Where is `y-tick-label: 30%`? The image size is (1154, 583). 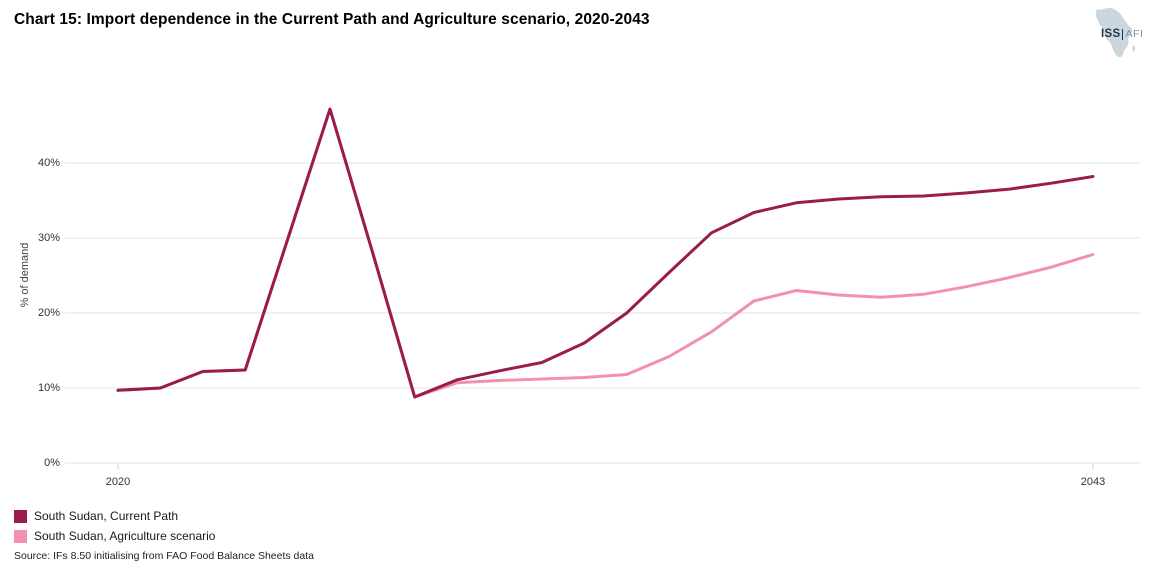
y-tick-label: 30% is located at coordinates (48, 238).